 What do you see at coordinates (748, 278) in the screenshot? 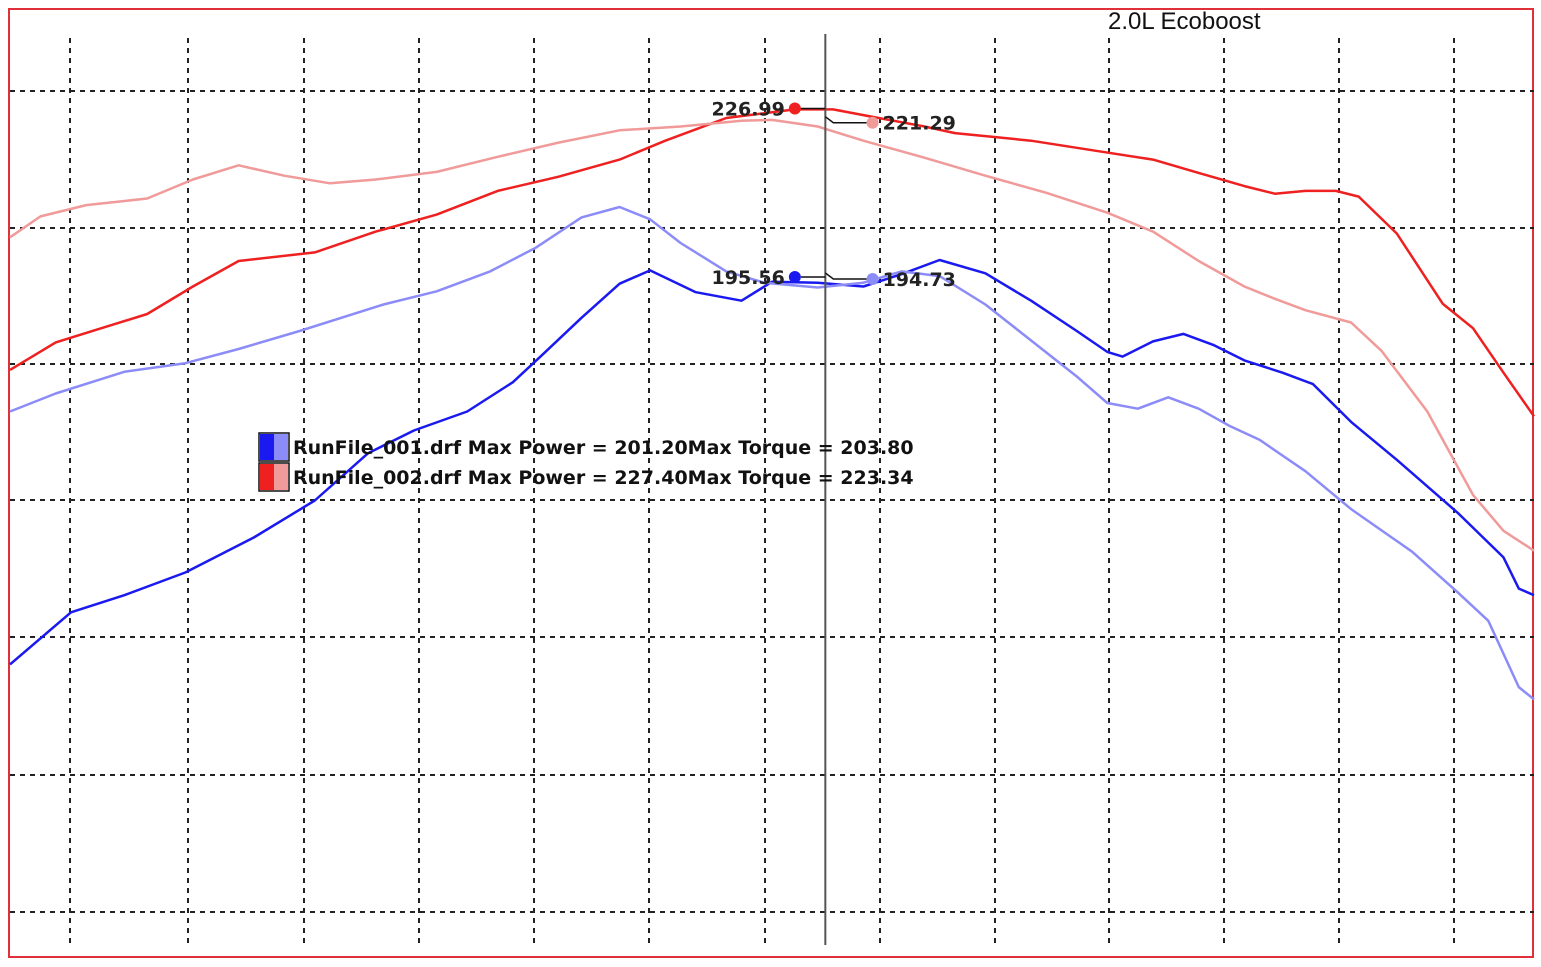
I see `marker-label: 195.56` at bounding box center [748, 278].